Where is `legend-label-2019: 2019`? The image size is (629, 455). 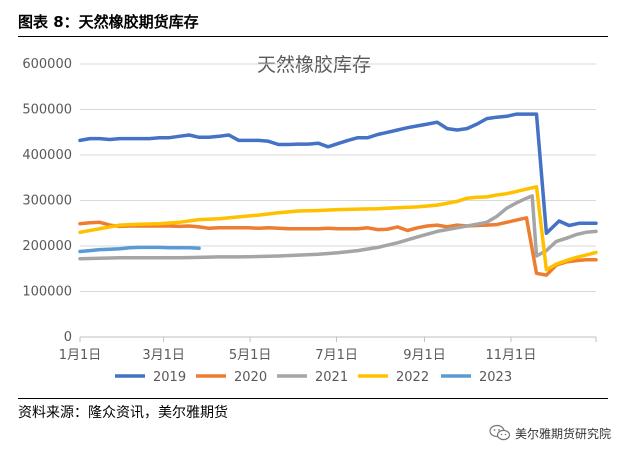 legend-label-2019: 2019 is located at coordinates (169, 377).